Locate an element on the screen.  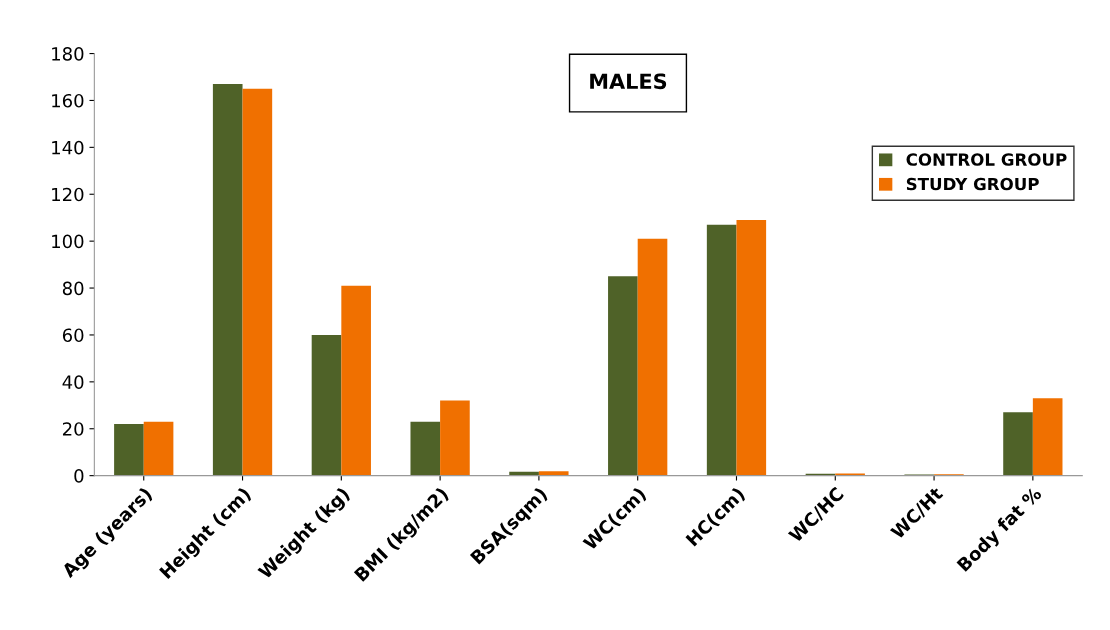
y-tick-label: 60 is located at coordinates (73, 335).